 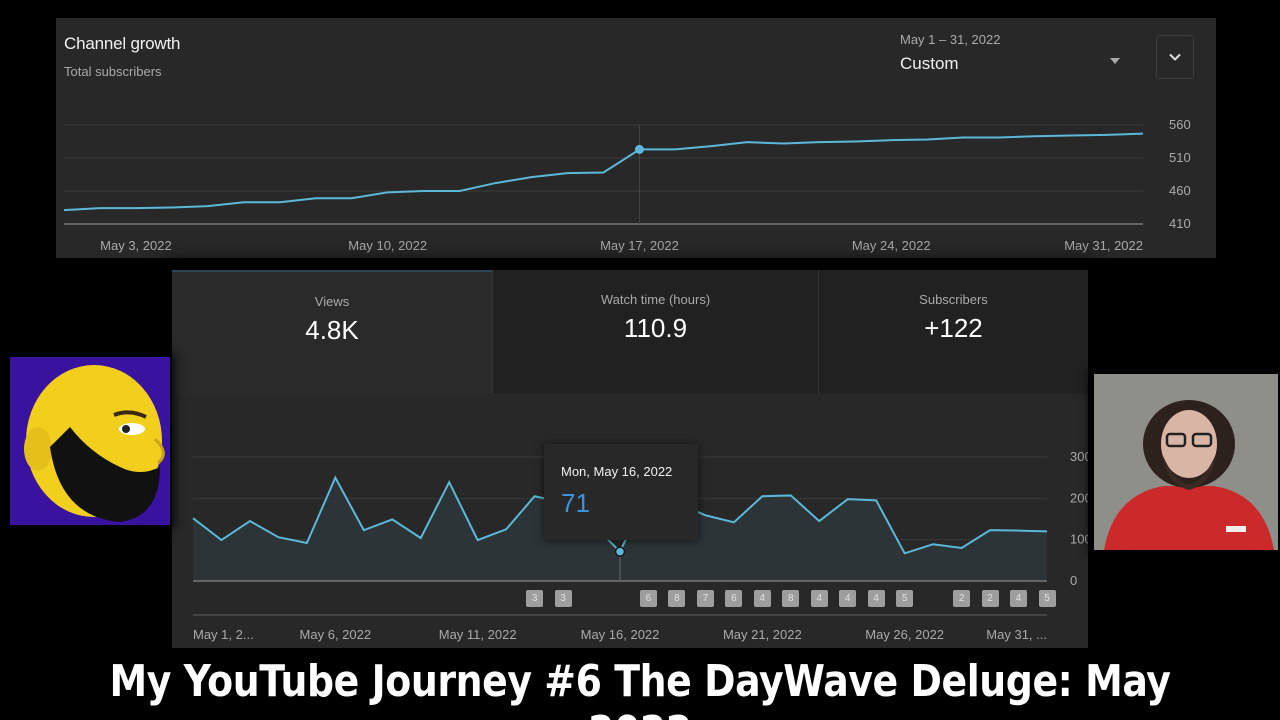 What do you see at coordinates (655, 328) in the screenshot?
I see `metric-value: 110.9` at bounding box center [655, 328].